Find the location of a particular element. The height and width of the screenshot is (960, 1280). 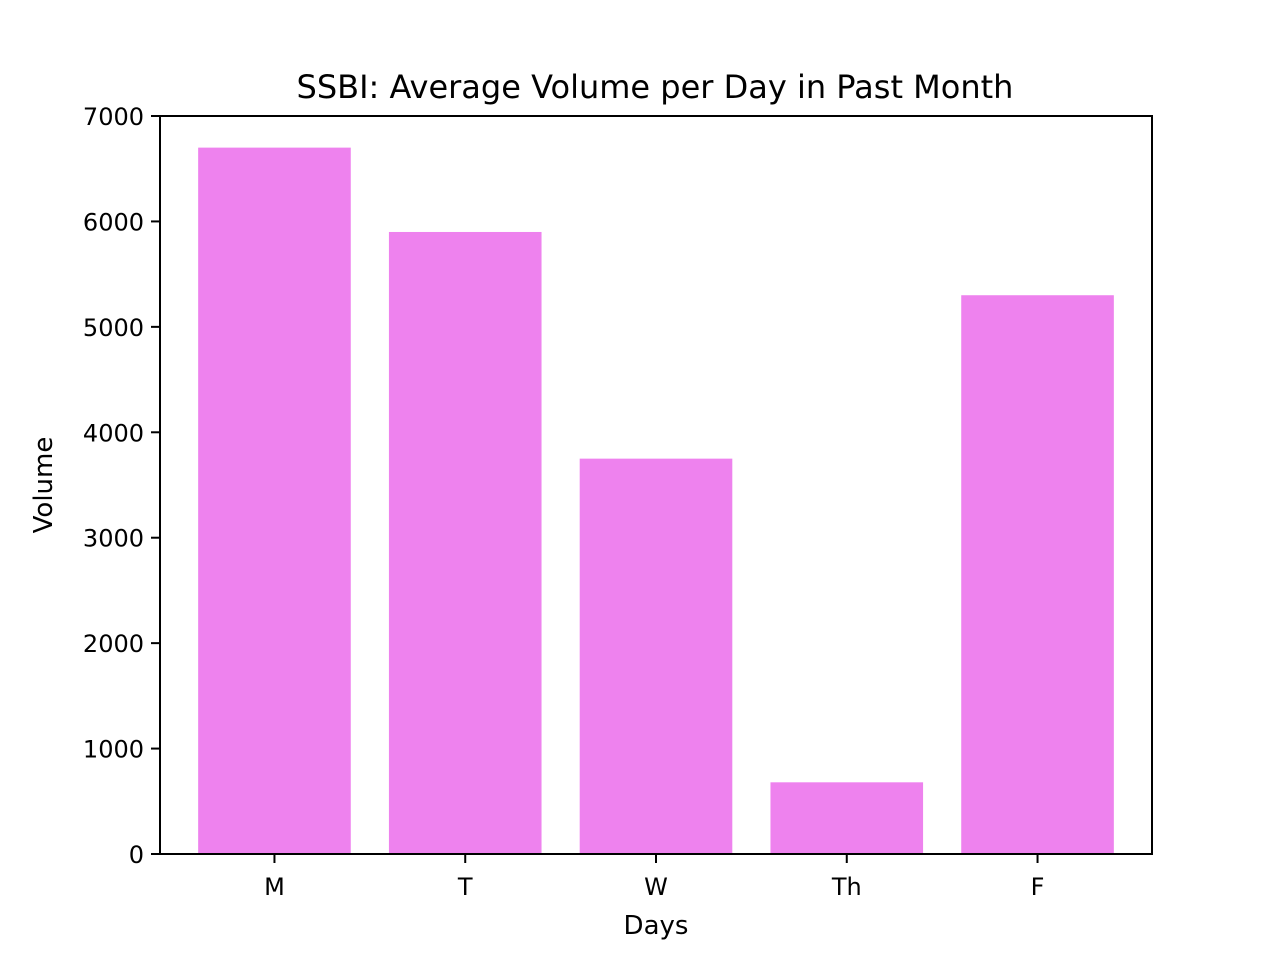

x-axis-label: Days is located at coordinates (656, 926).